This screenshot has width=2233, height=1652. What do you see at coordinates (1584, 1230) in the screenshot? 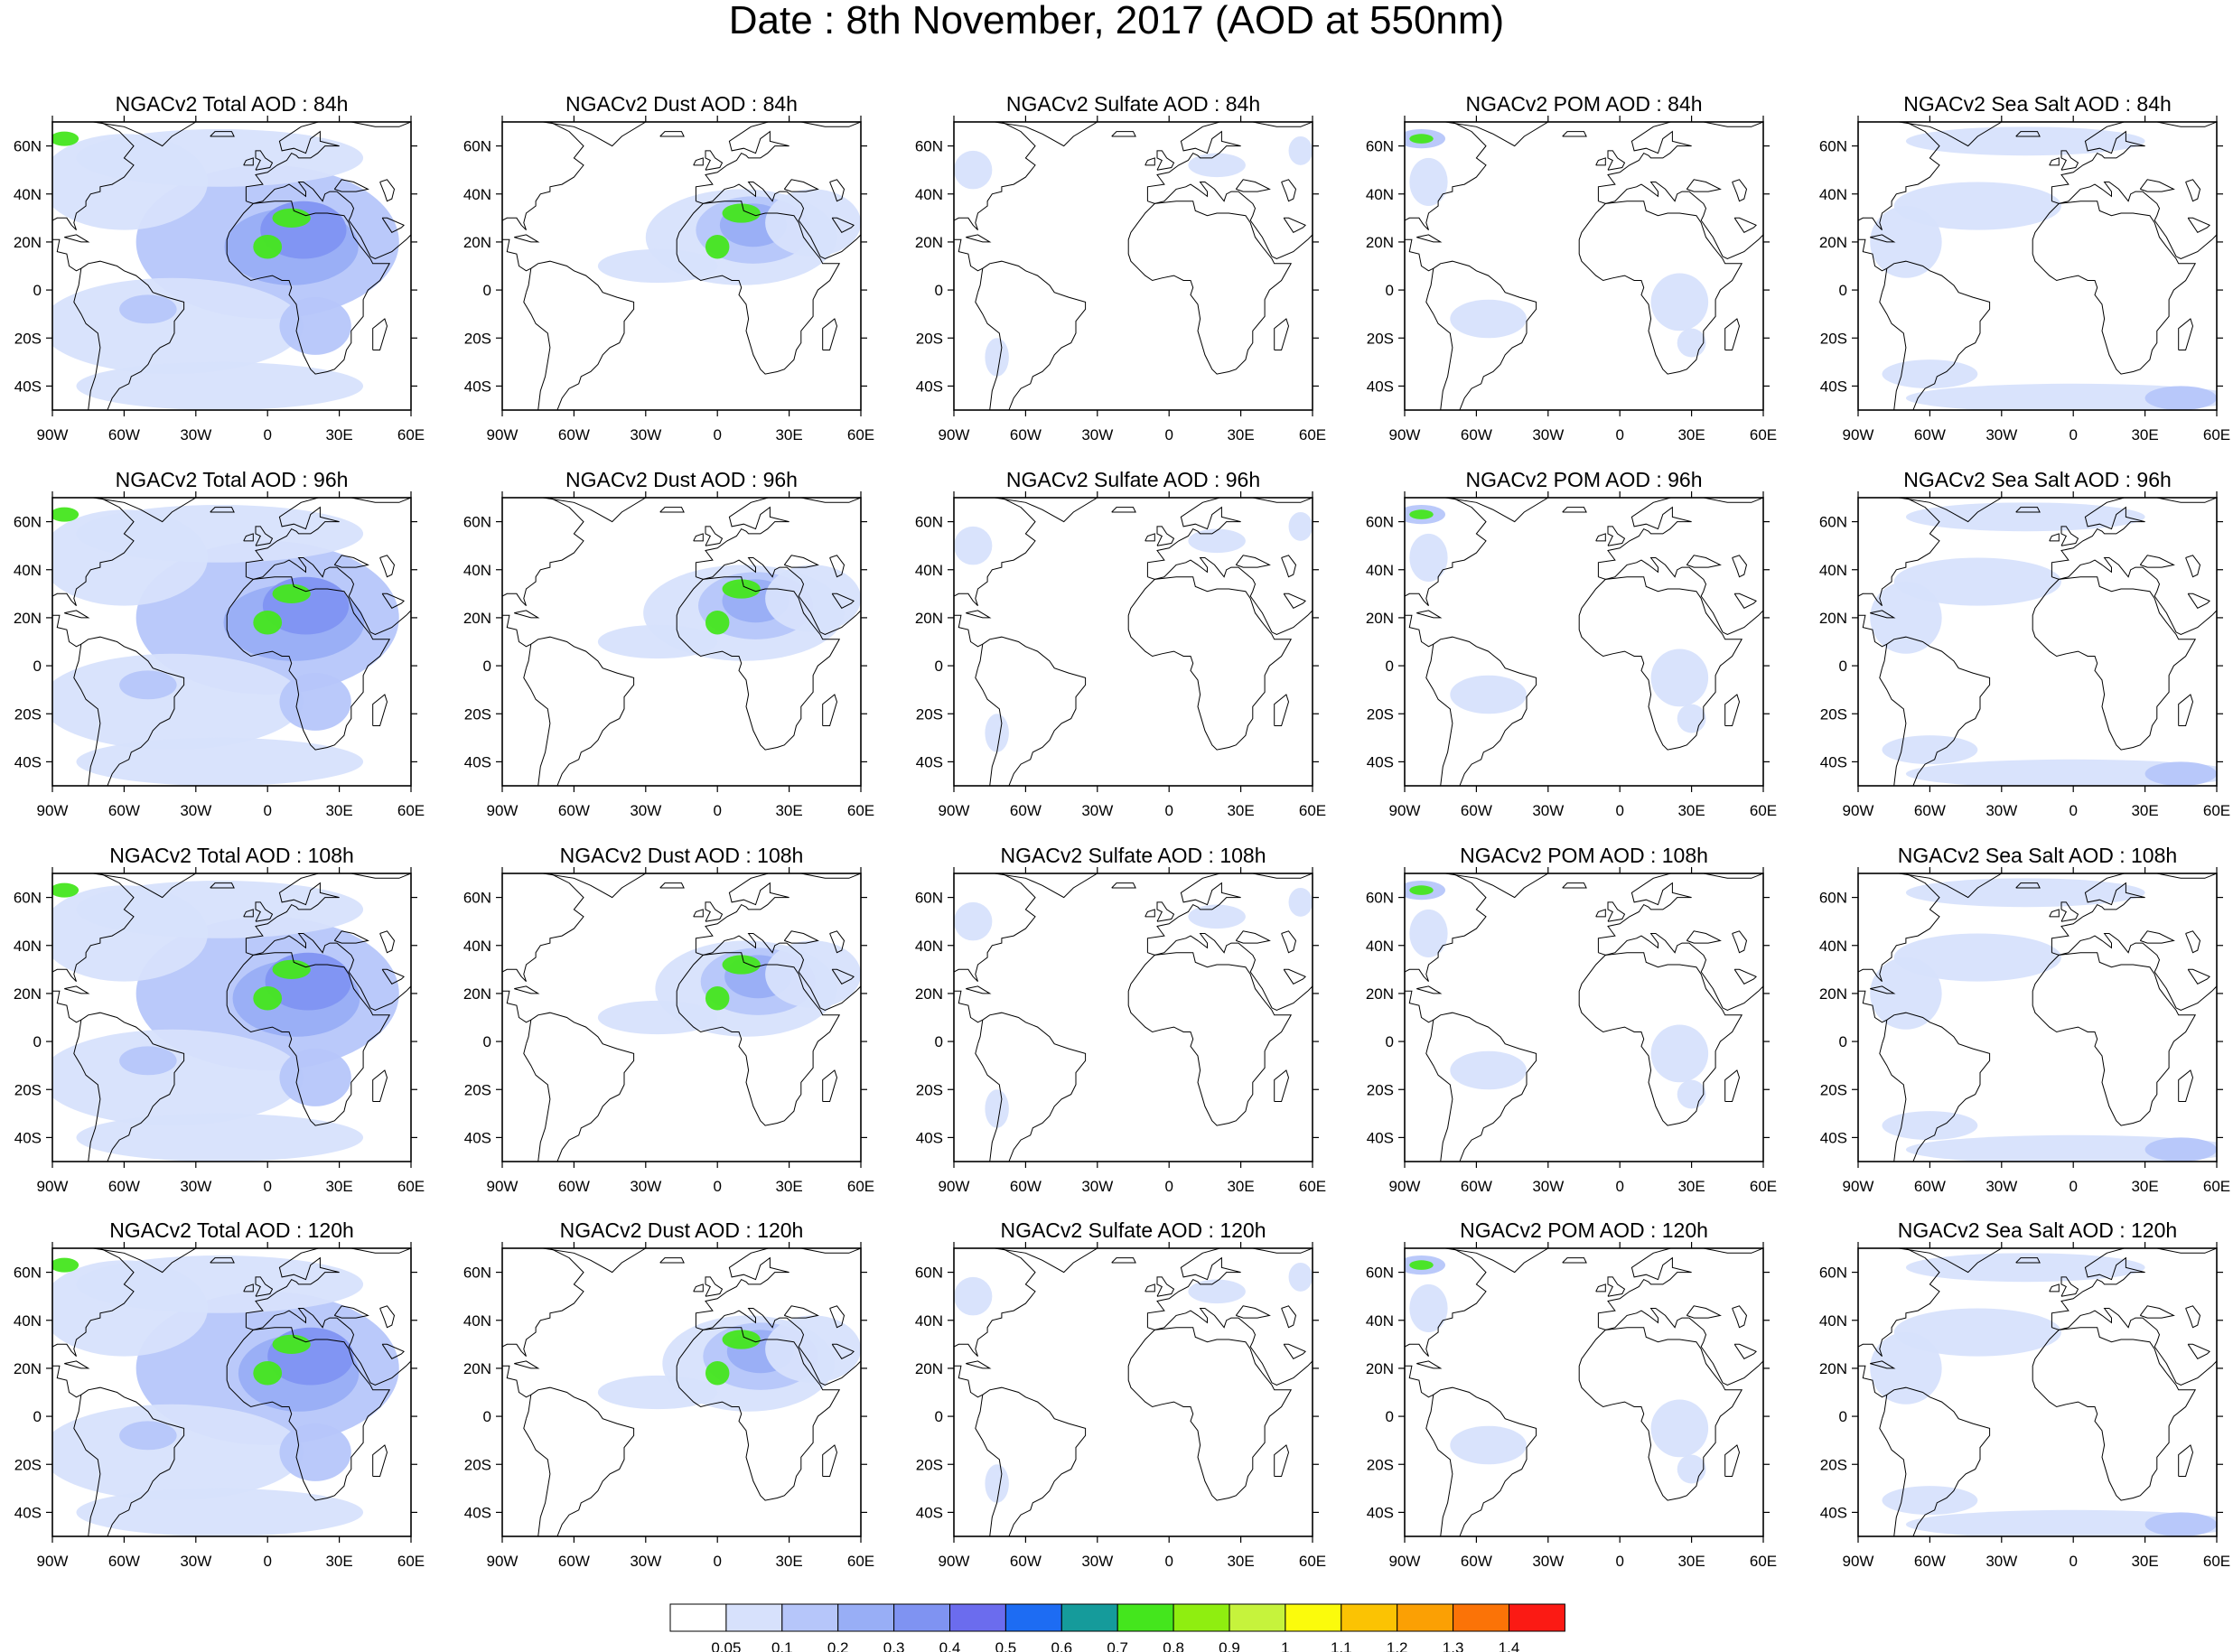
I see `panel-title: NGACv2 POM AOD : 120h` at bounding box center [1584, 1230].